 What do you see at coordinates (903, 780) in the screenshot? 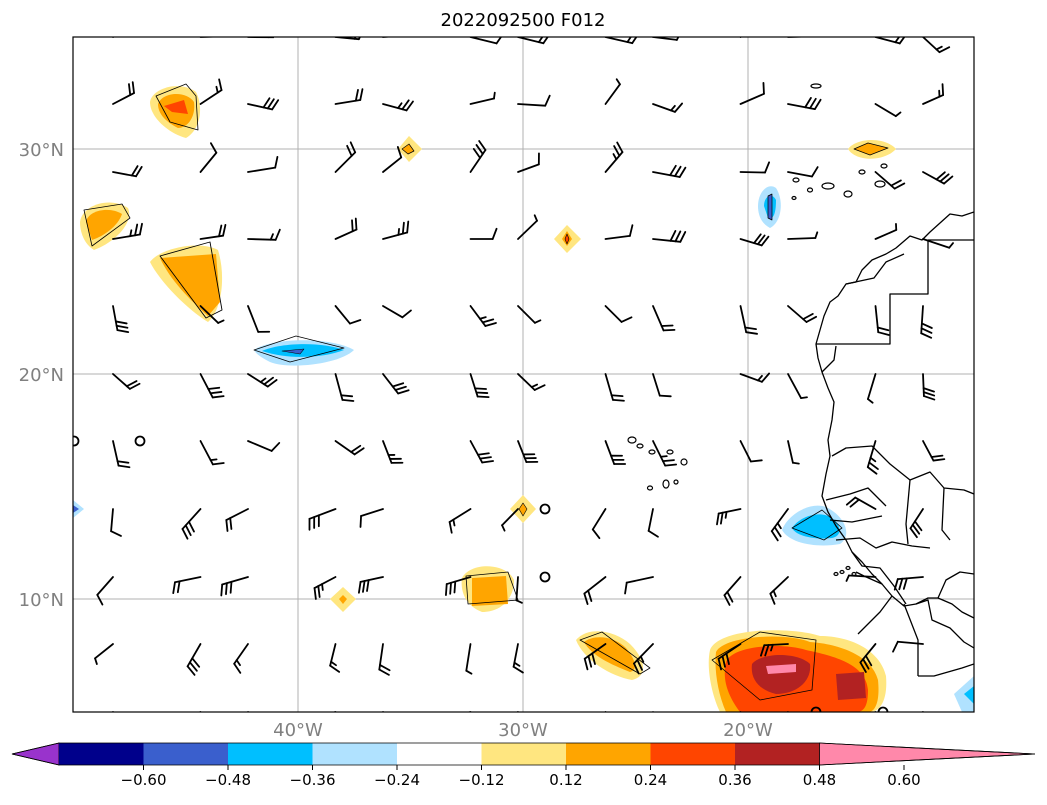
I see `colorbar-tick-label: 0.60` at bounding box center [903, 780].